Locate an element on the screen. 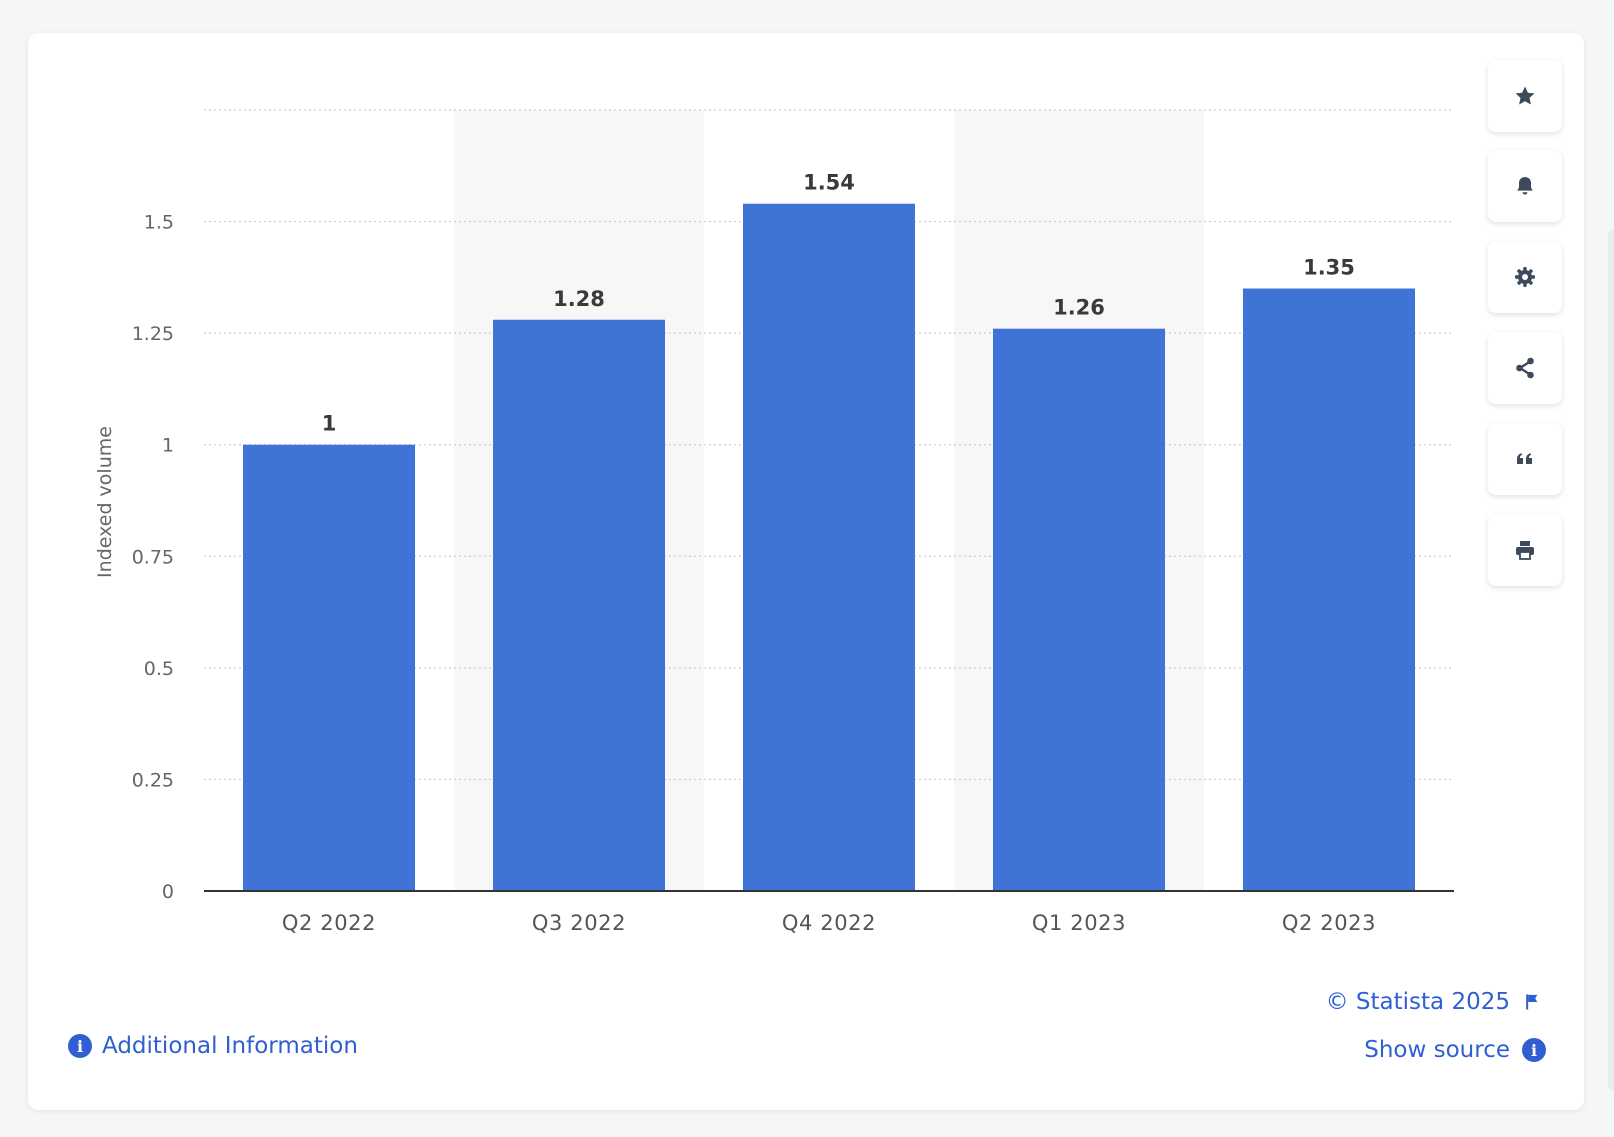 The image size is (1614, 1137). settings-button is located at coordinates (1525, 277).